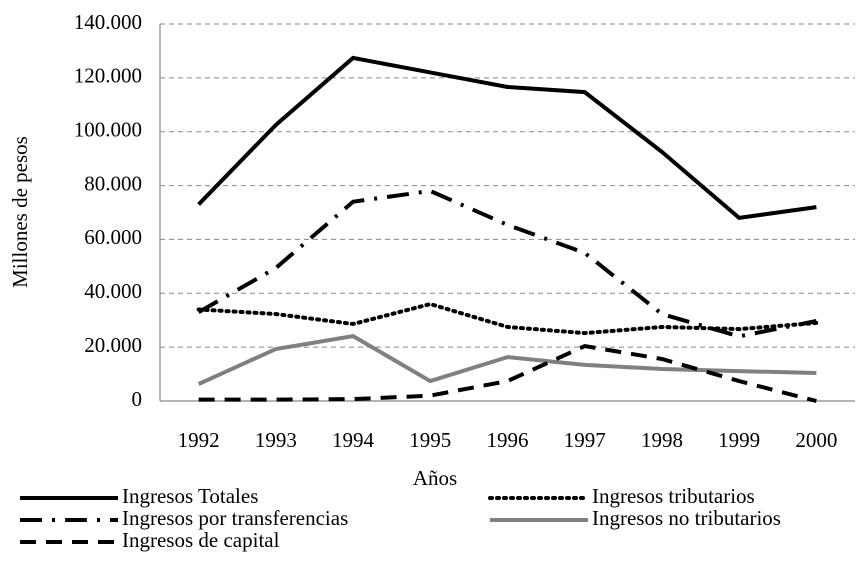 Image resolution: width=859 pixels, height=569 pixels. What do you see at coordinates (190, 496) in the screenshot?
I see `legend-label: Ingresos Totales` at bounding box center [190, 496].